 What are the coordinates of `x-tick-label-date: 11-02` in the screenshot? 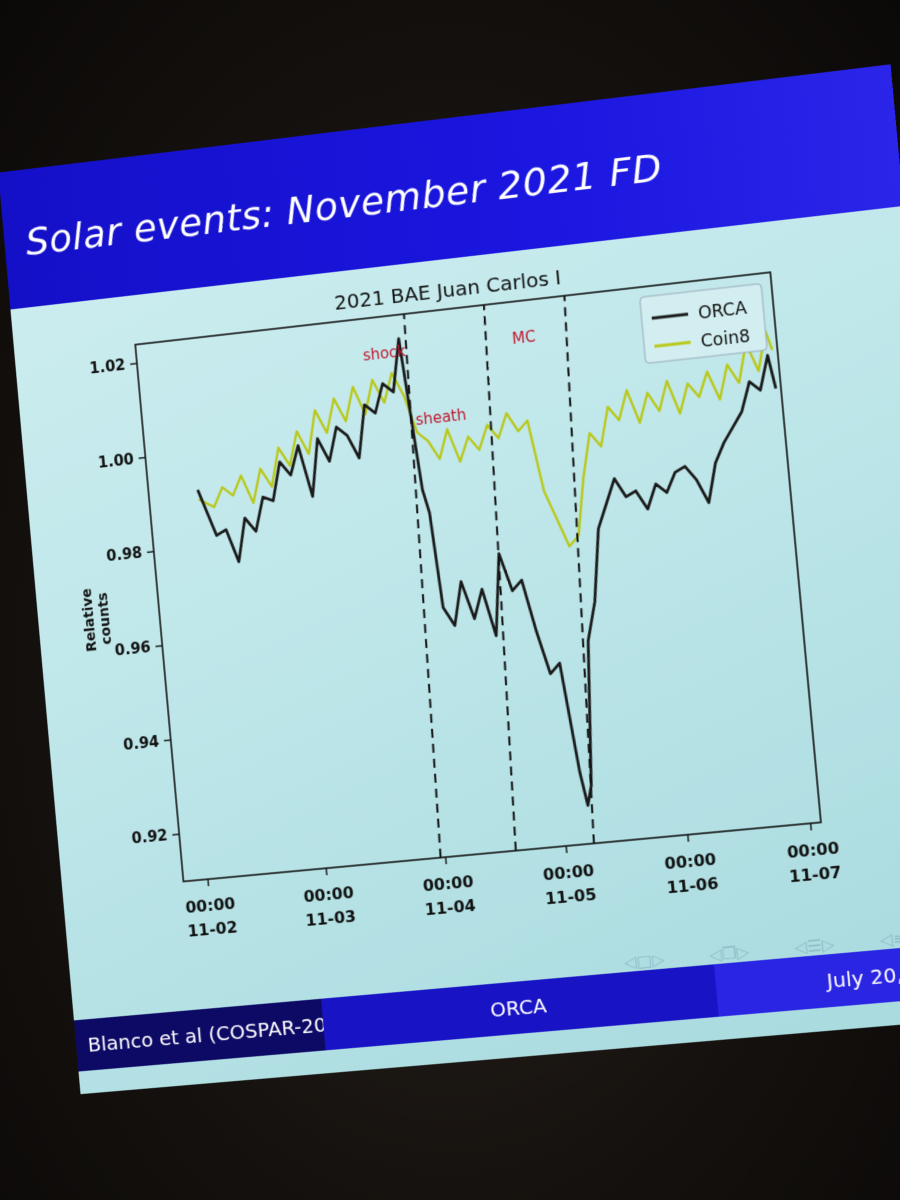 It's located at (212, 928).